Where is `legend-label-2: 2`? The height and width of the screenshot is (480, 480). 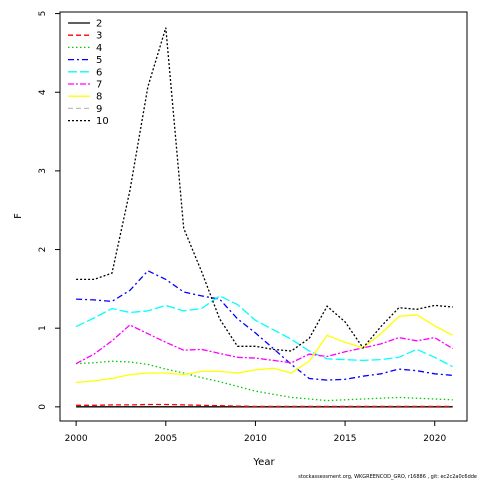
legend-label-2: 2 is located at coordinates (99, 24).